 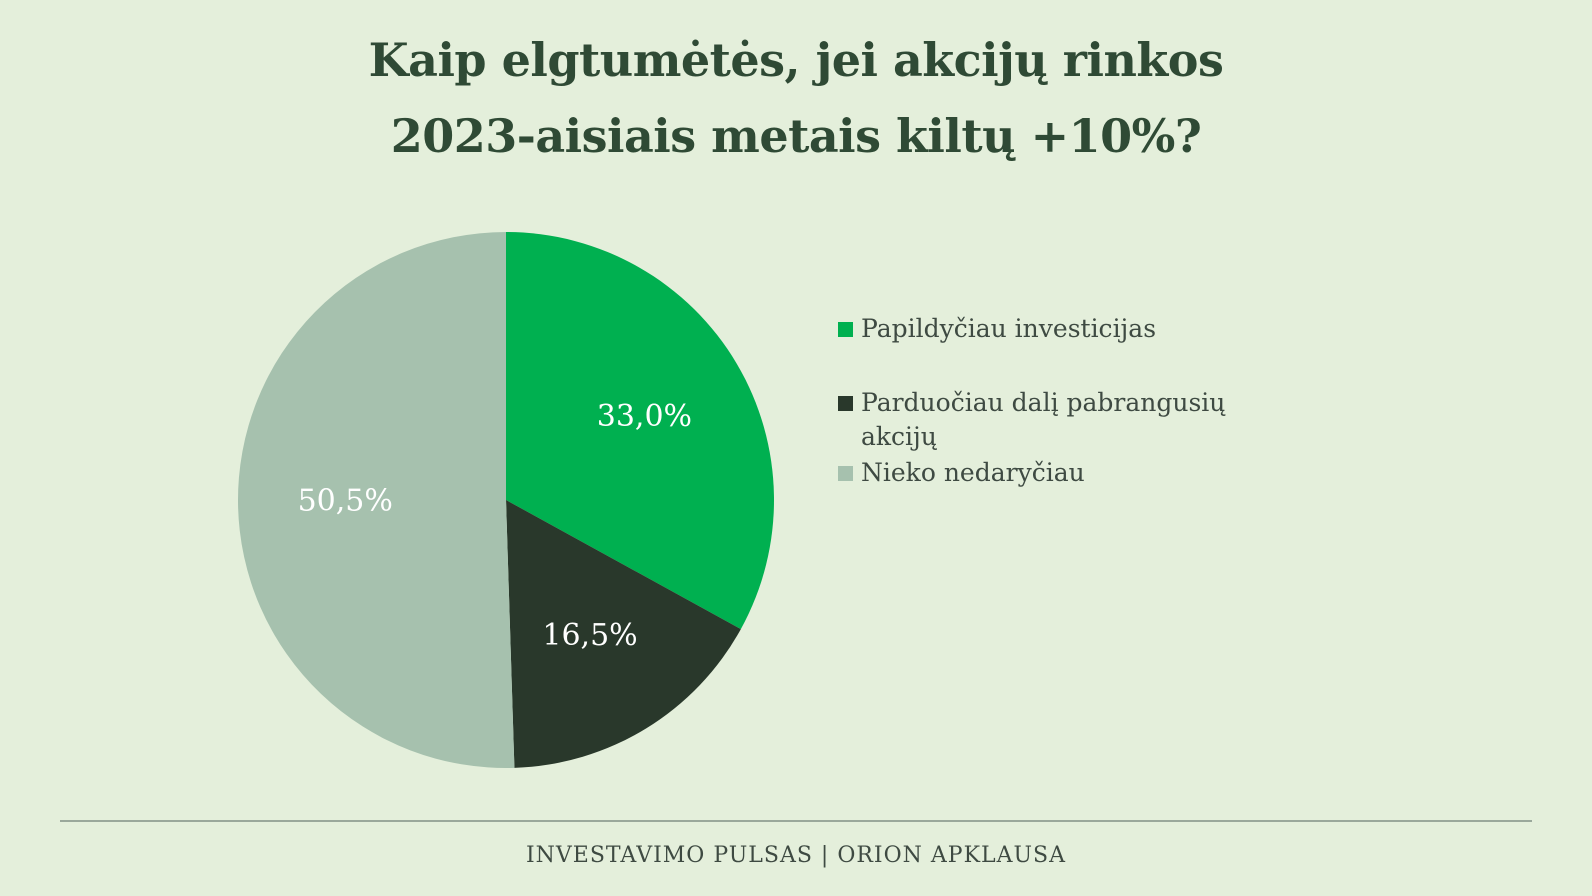 What do you see at coordinates (796, 821) in the screenshot?
I see `footer-divider` at bounding box center [796, 821].